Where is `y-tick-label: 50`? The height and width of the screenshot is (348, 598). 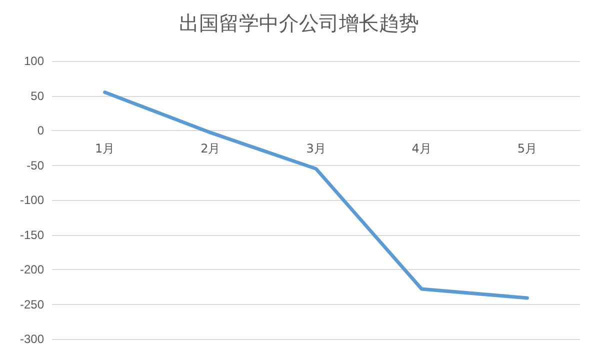
y-tick-label: 50 is located at coordinates (37, 95).